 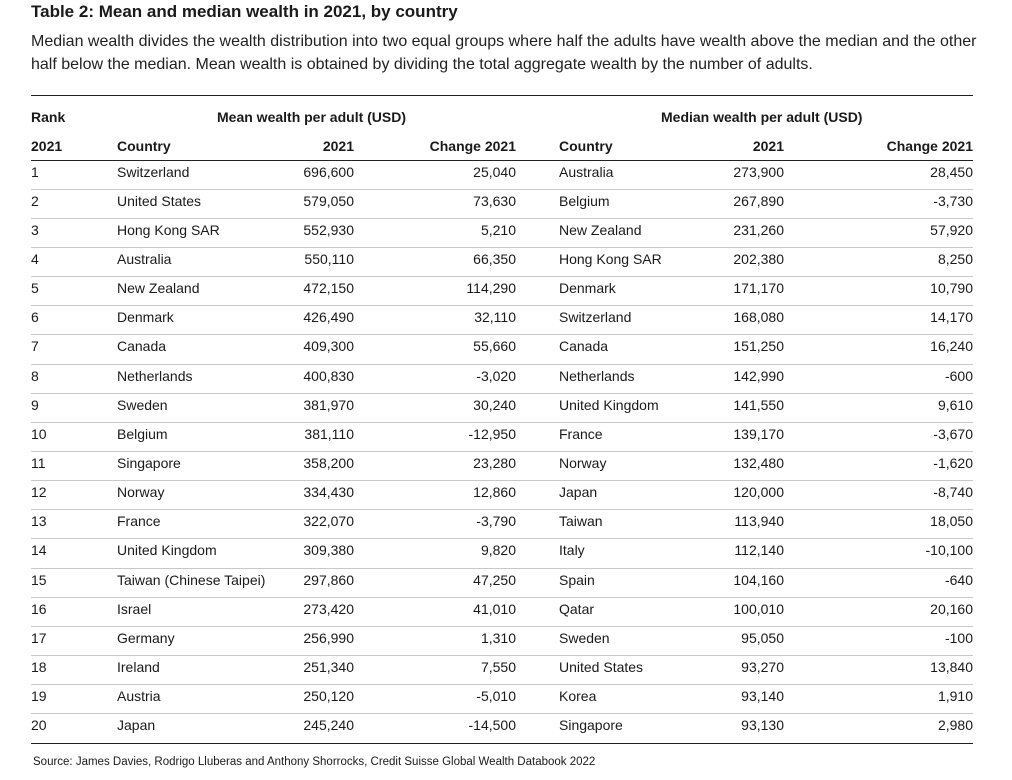 I want to click on group-header: Rank, so click(x=48, y=117).